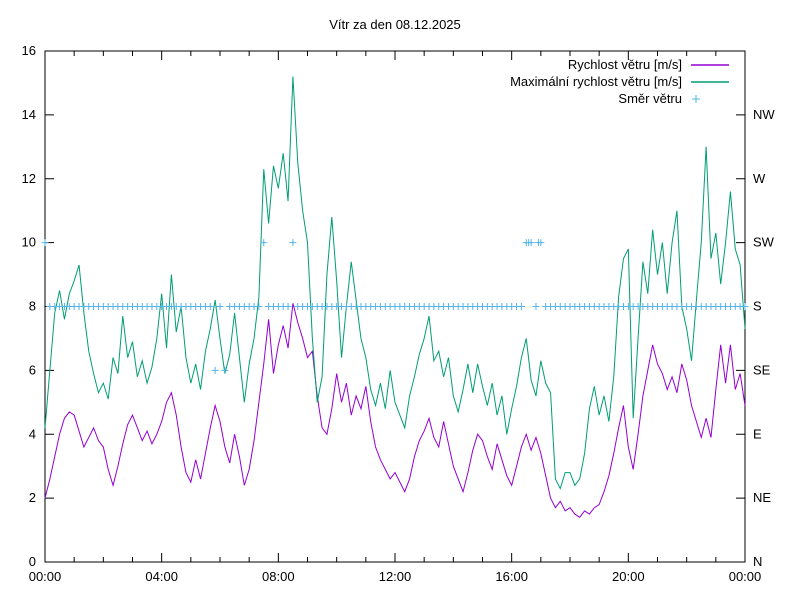 Image resolution: width=800 pixels, height=600 pixels. What do you see at coordinates (161, 576) in the screenshot?
I see `svg-text: 04:00` at bounding box center [161, 576].